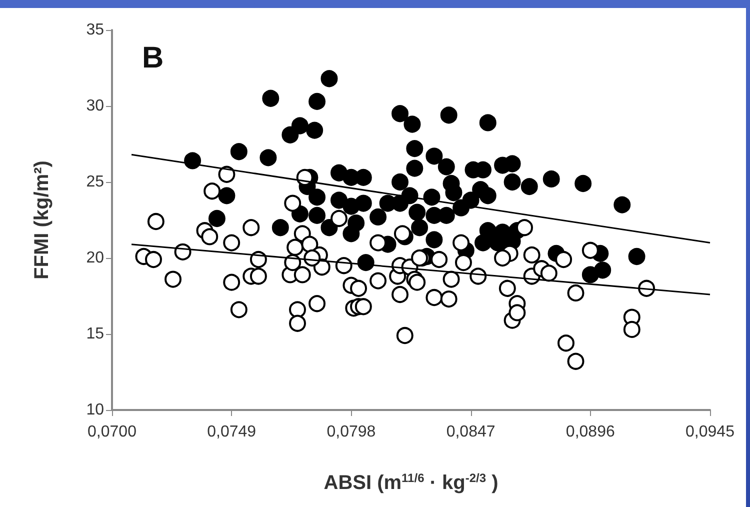 The width and height of the screenshot is (750, 507). I want to click on x-tick-label: 0,0945, so click(710, 432).